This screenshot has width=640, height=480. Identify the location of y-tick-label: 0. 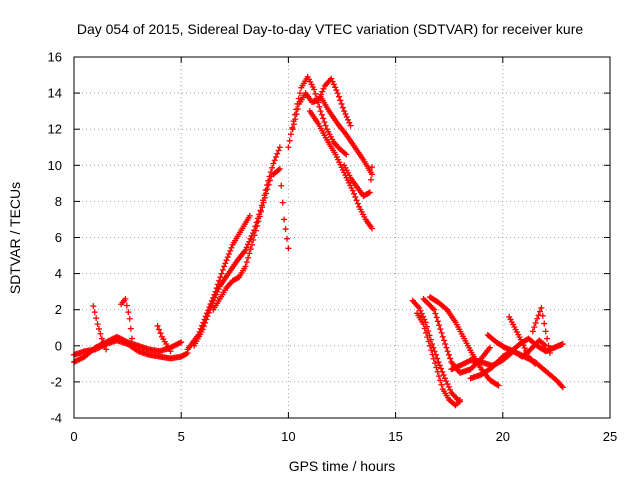
(58, 345).